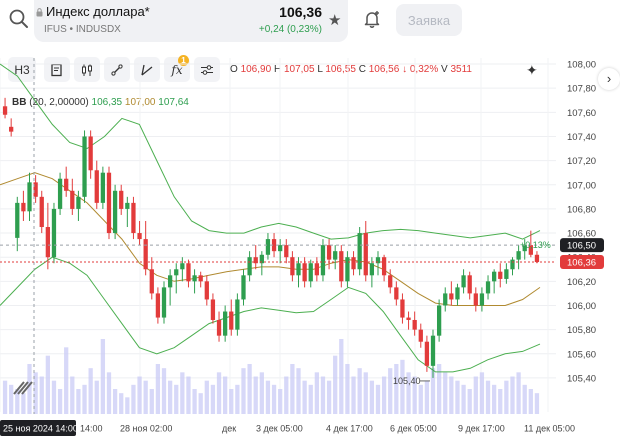 This screenshot has width=620, height=445. I want to click on lines-icon, so click(147, 70).